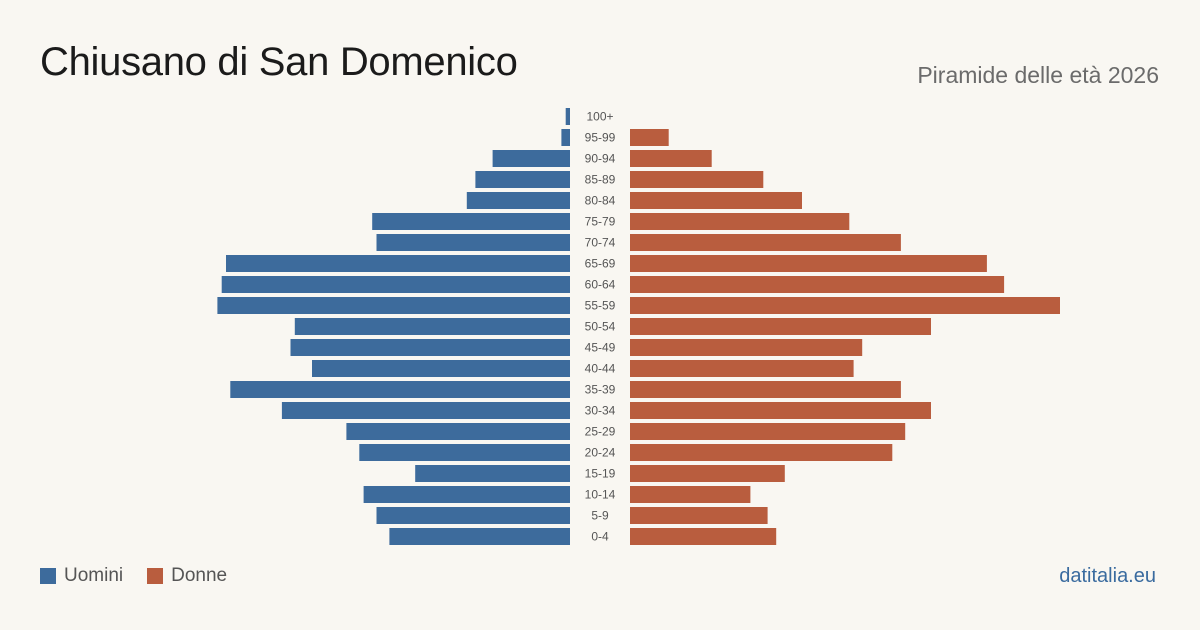 Image resolution: width=1200 pixels, height=630 pixels. Describe the element at coordinates (600, 159) in the screenshot. I see `age-group-label: 90-94` at that location.